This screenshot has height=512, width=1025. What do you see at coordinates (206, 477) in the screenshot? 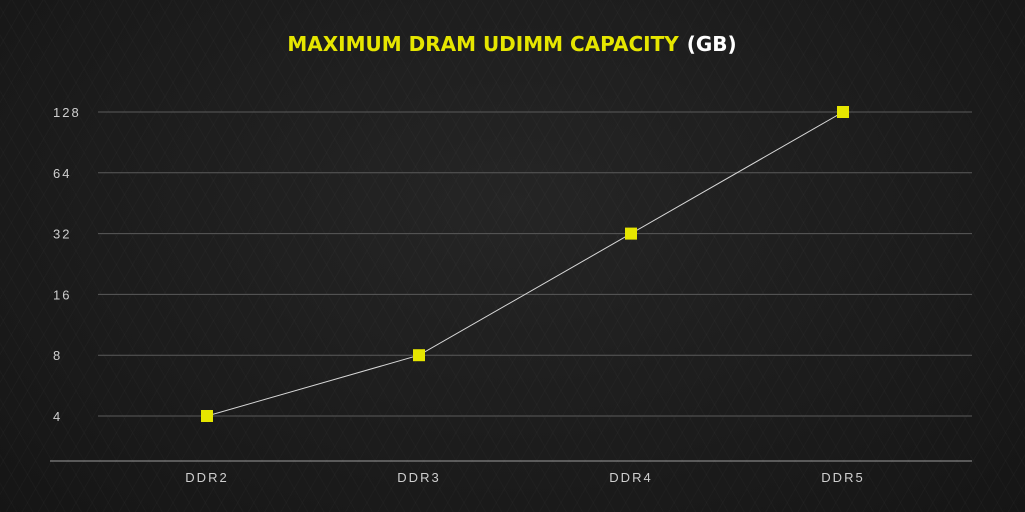
I see `x-tick-label-ddr2: DDR2` at bounding box center [206, 477].